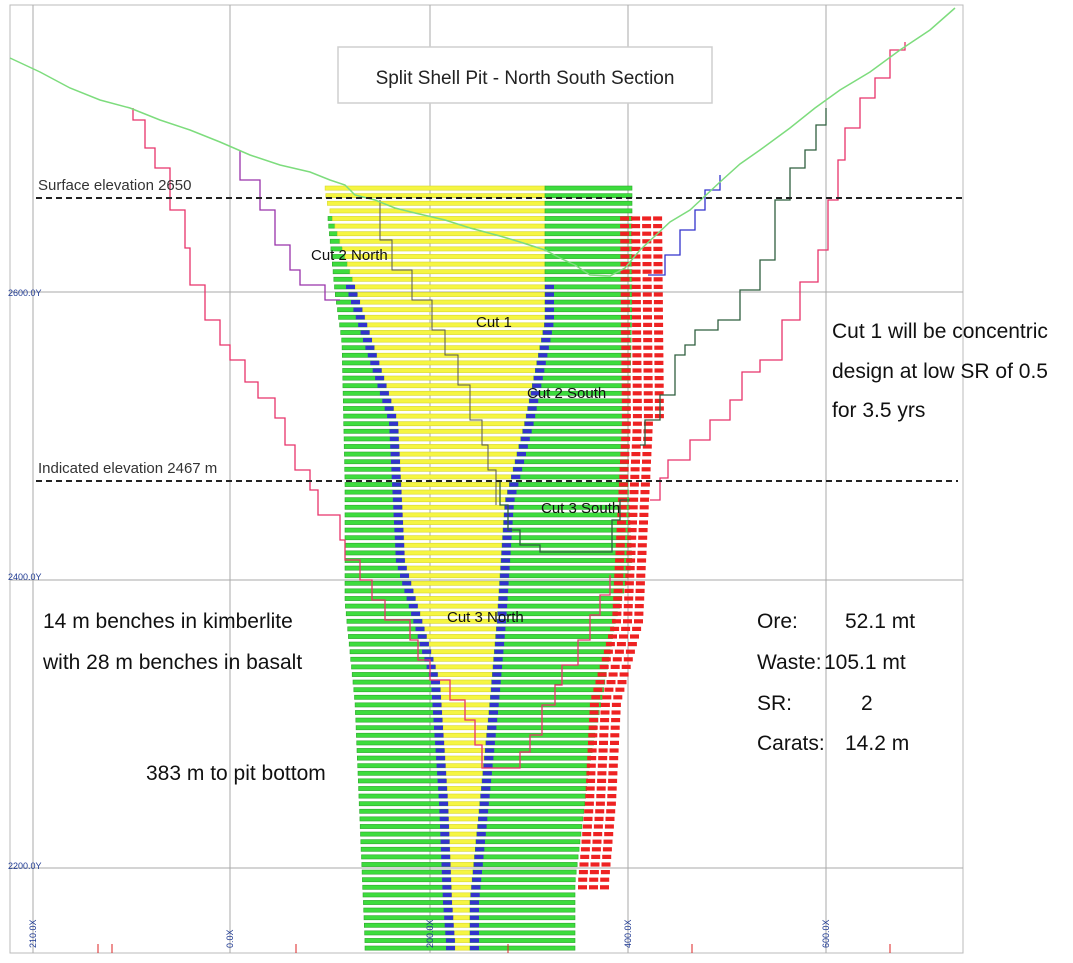 Image resolution: width=1073 pixels, height=963 pixels. What do you see at coordinates (349, 255) in the screenshot?
I see `cut-2-north-label: Cut 2 North` at bounding box center [349, 255].